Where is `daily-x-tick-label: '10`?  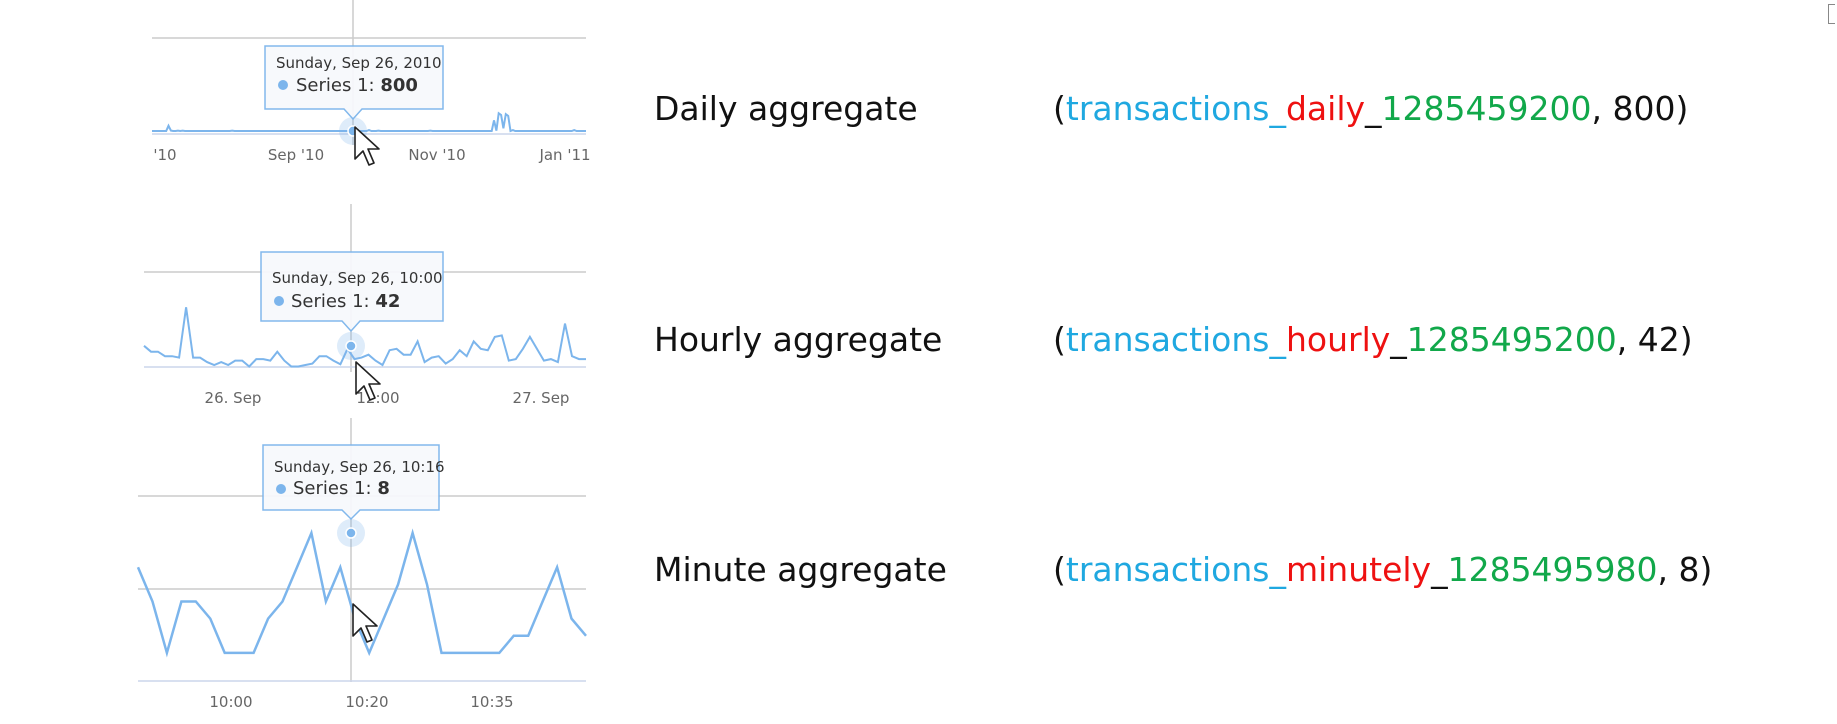 daily-x-tick-label: '10 is located at coordinates (164, 155).